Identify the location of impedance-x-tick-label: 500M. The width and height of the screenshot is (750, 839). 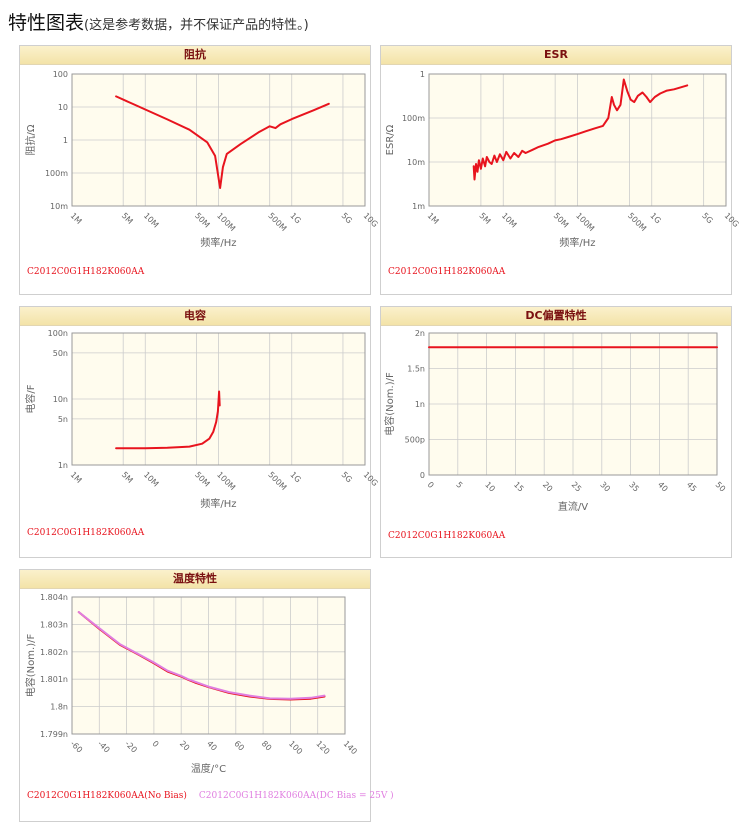
(277, 222).